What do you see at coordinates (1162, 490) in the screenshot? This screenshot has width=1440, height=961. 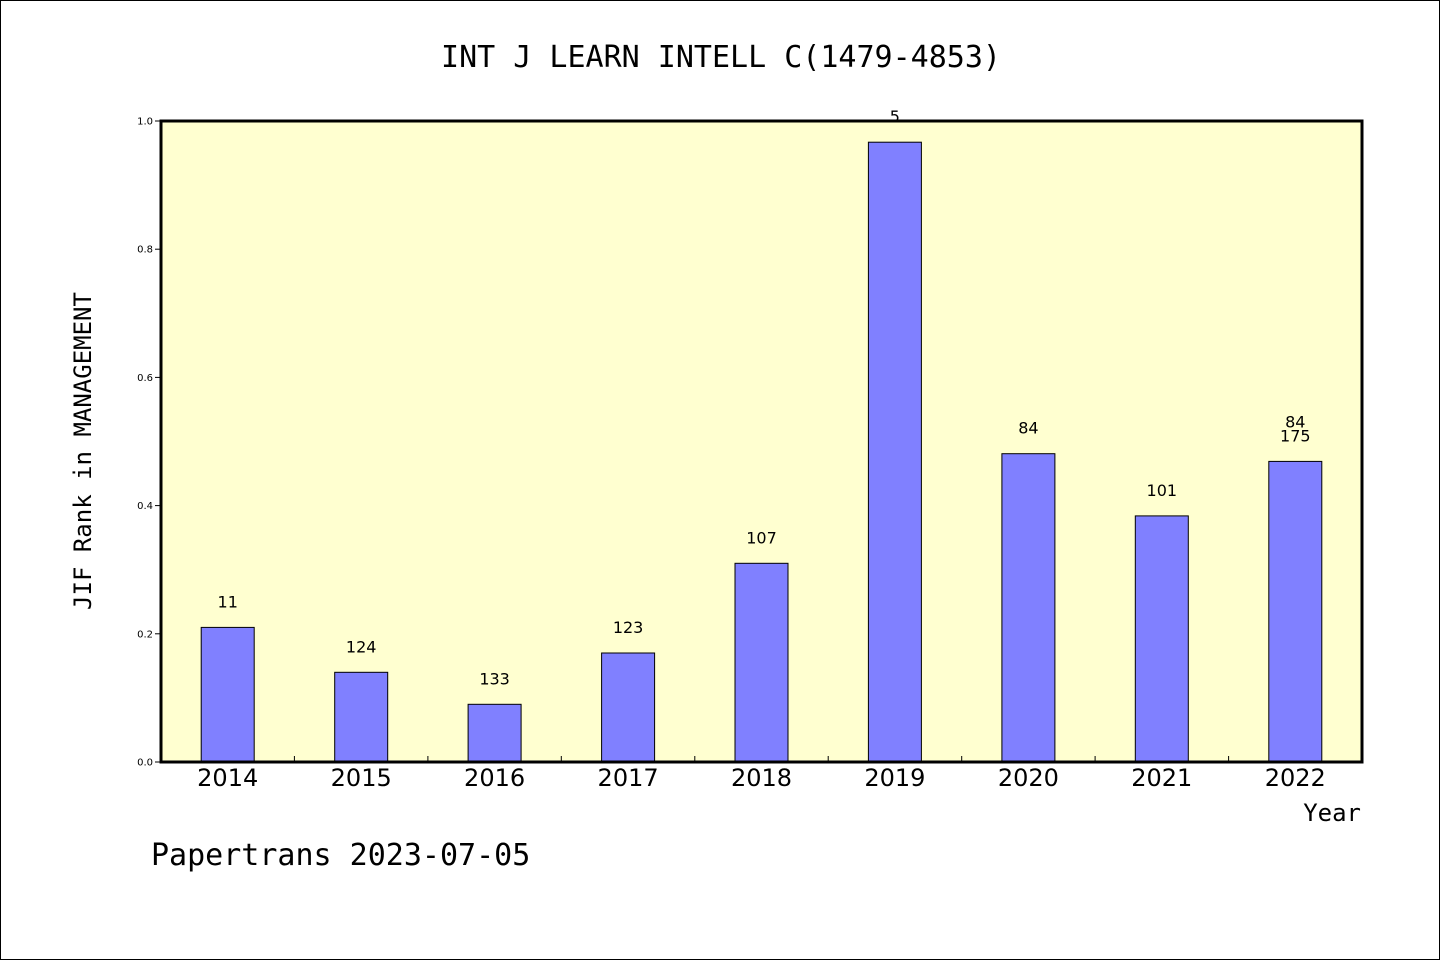 I see `bar-label-2021: 101` at bounding box center [1162, 490].